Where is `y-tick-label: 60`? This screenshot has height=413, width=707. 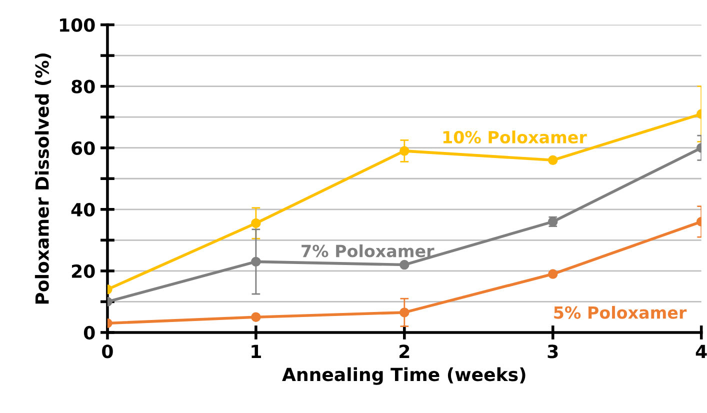 y-tick-label: 60 is located at coordinates (83, 148).